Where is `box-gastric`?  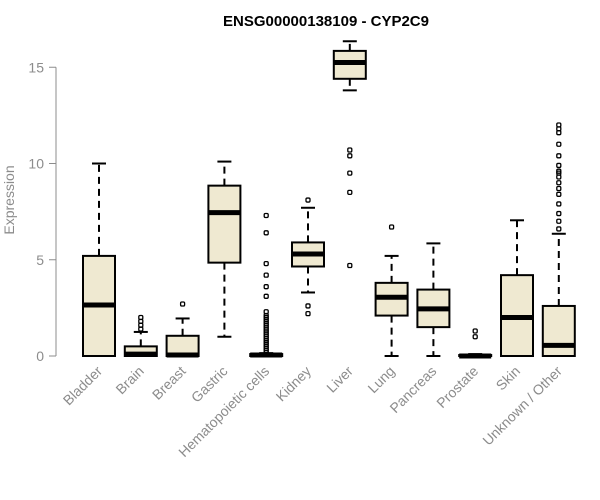
box-gastric is located at coordinates (224, 249).